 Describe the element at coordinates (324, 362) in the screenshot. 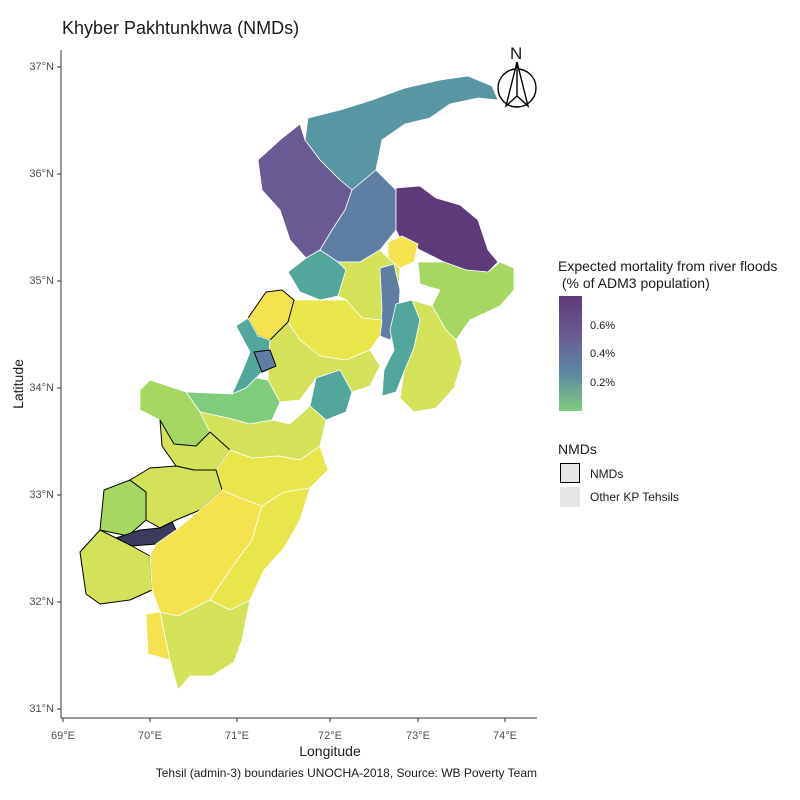

I see `region-peshawar-basin` at that location.